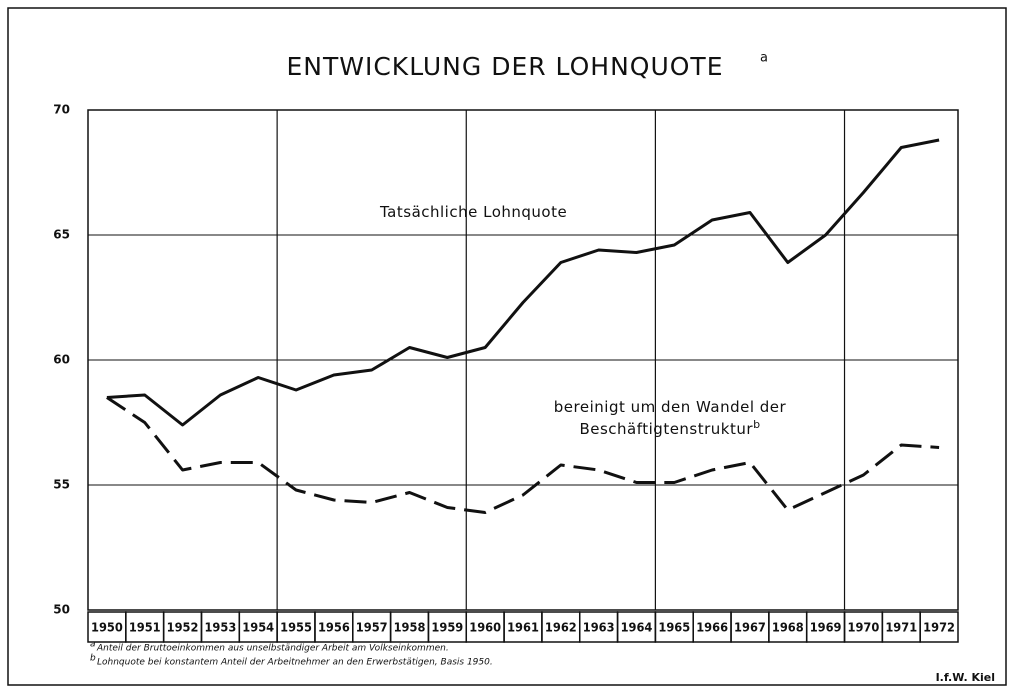  What do you see at coordinates (296, 628) in the screenshot?
I see `x-tick-label: 1955` at bounding box center [296, 628].